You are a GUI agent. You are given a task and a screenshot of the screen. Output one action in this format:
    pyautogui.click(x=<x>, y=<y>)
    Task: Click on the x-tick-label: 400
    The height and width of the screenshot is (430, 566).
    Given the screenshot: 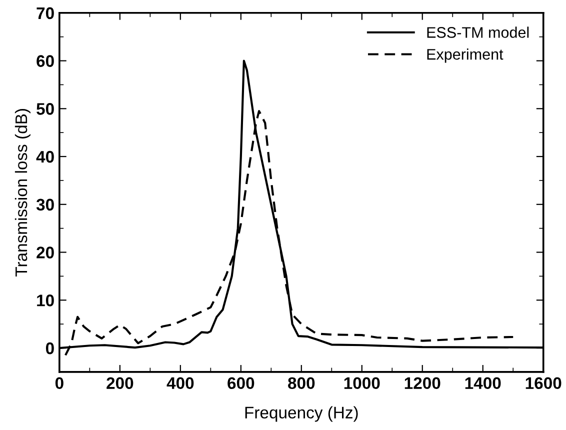 What is the action you would take?
    pyautogui.click(x=180, y=383)
    